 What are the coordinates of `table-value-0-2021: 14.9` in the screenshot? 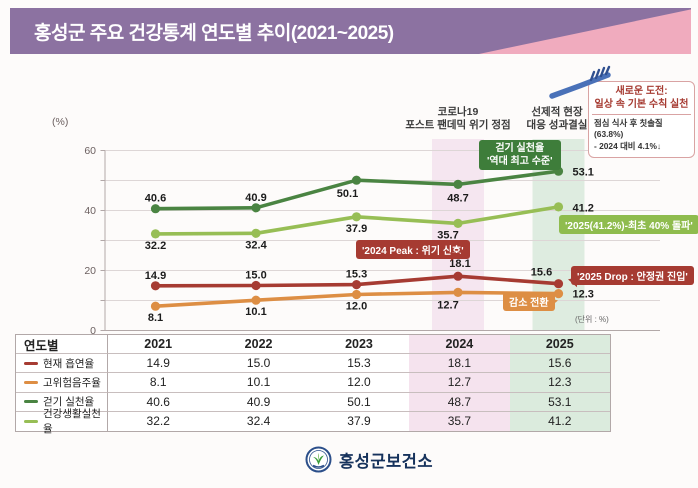 It's located at (158, 364).